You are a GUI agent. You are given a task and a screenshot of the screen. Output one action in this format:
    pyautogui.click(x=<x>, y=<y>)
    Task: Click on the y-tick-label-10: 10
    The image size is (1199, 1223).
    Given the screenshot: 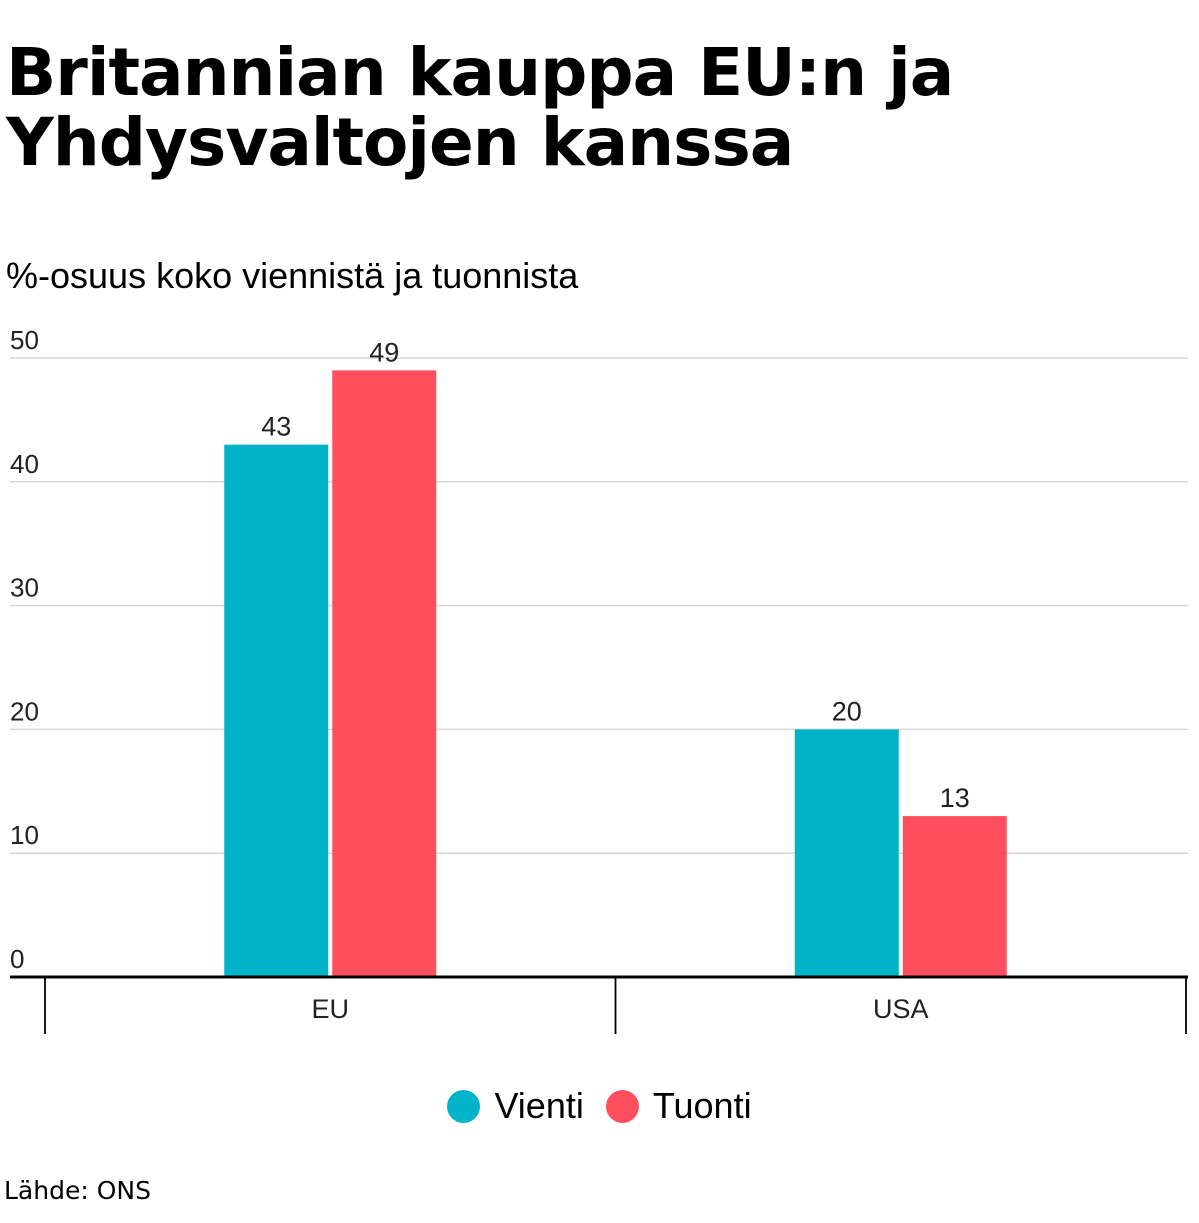 What is the action you would take?
    pyautogui.click(x=24, y=835)
    